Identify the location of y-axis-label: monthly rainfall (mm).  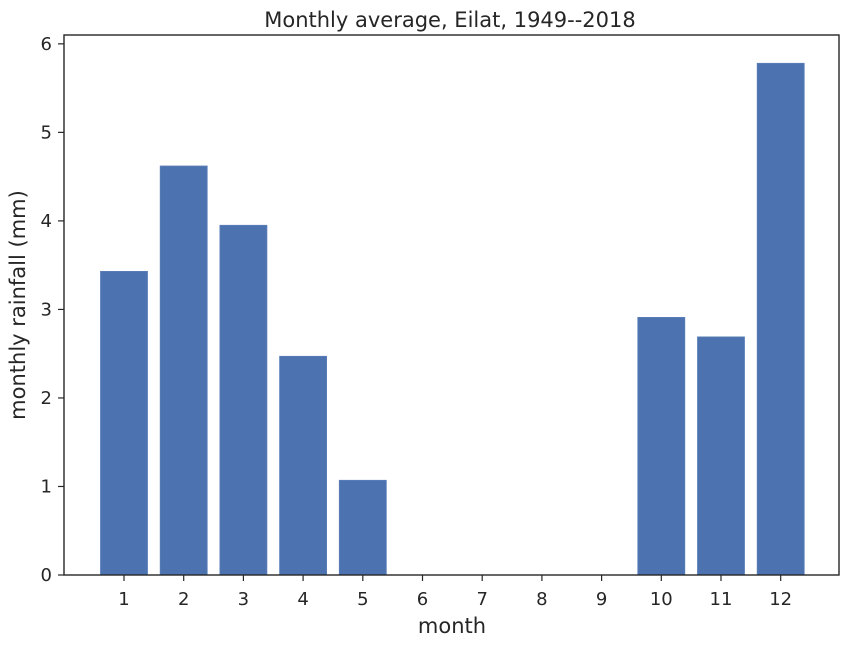
(18, 305).